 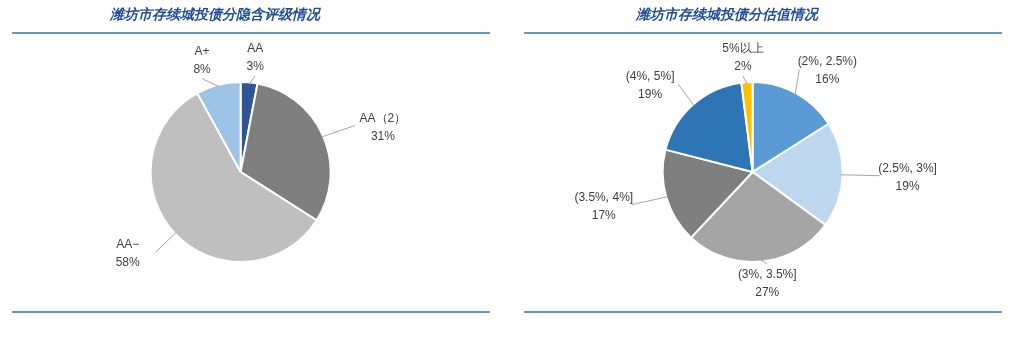 What do you see at coordinates (127, 262) in the screenshot?
I see `data-label: 58%` at bounding box center [127, 262].